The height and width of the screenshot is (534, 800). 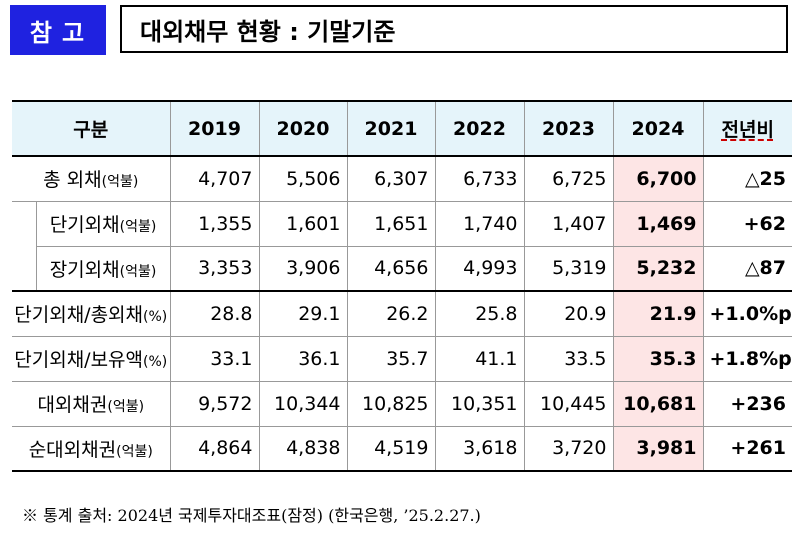 I want to click on header-2019: 2019, so click(x=214, y=128).